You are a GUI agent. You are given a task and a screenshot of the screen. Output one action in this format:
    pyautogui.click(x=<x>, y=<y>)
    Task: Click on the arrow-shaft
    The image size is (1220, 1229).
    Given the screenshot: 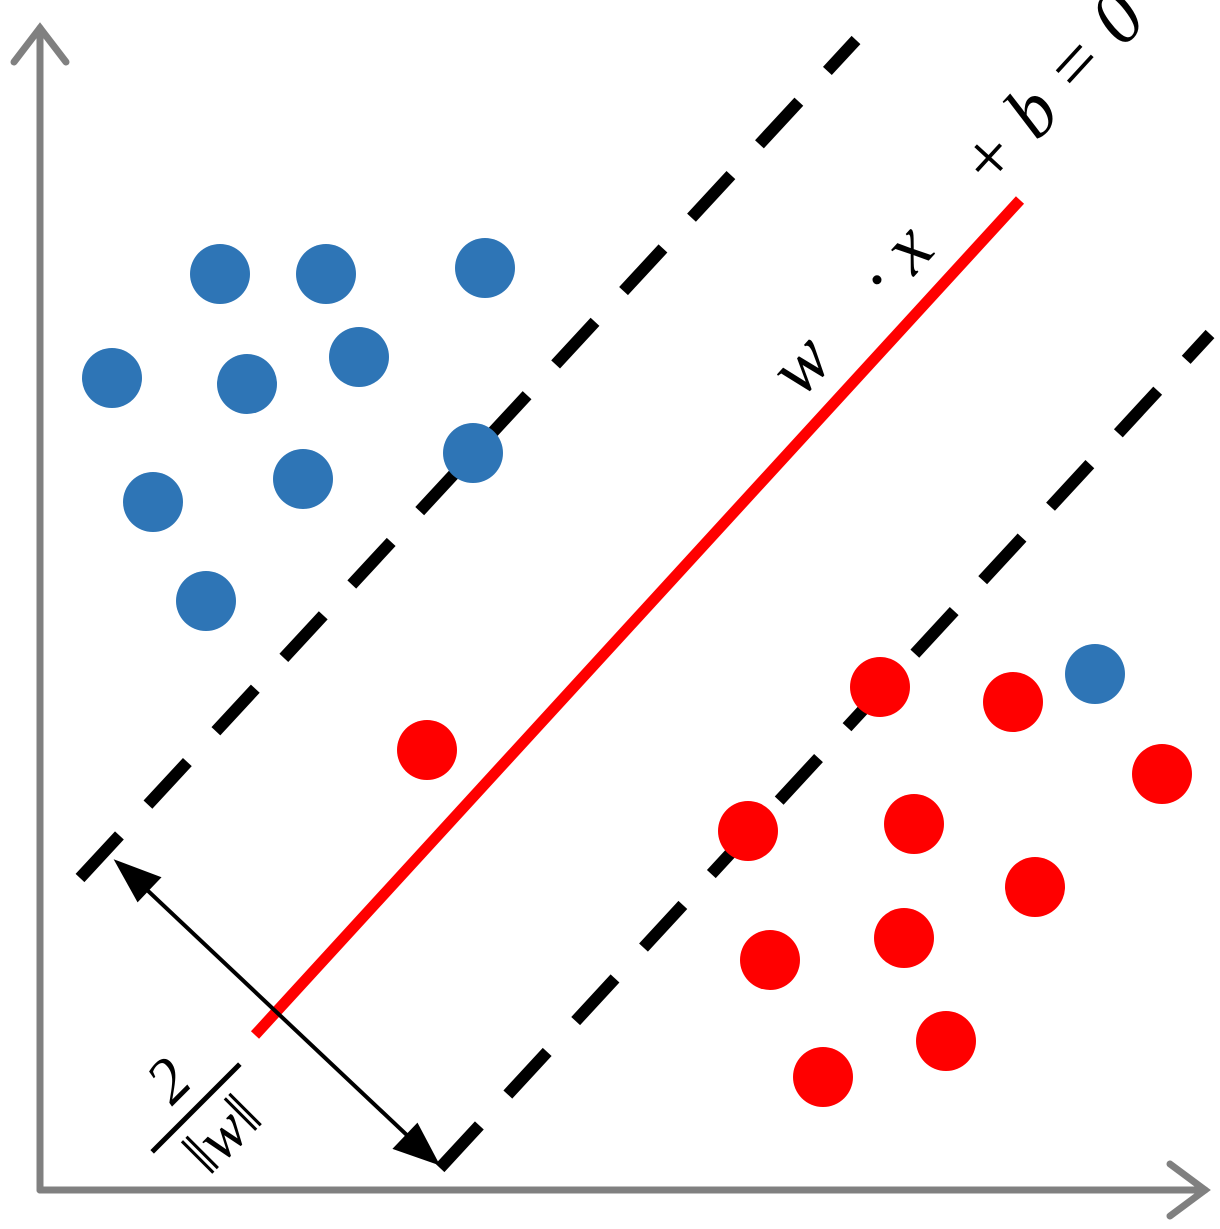 What is the action you would take?
    pyautogui.click(x=278, y=1013)
    